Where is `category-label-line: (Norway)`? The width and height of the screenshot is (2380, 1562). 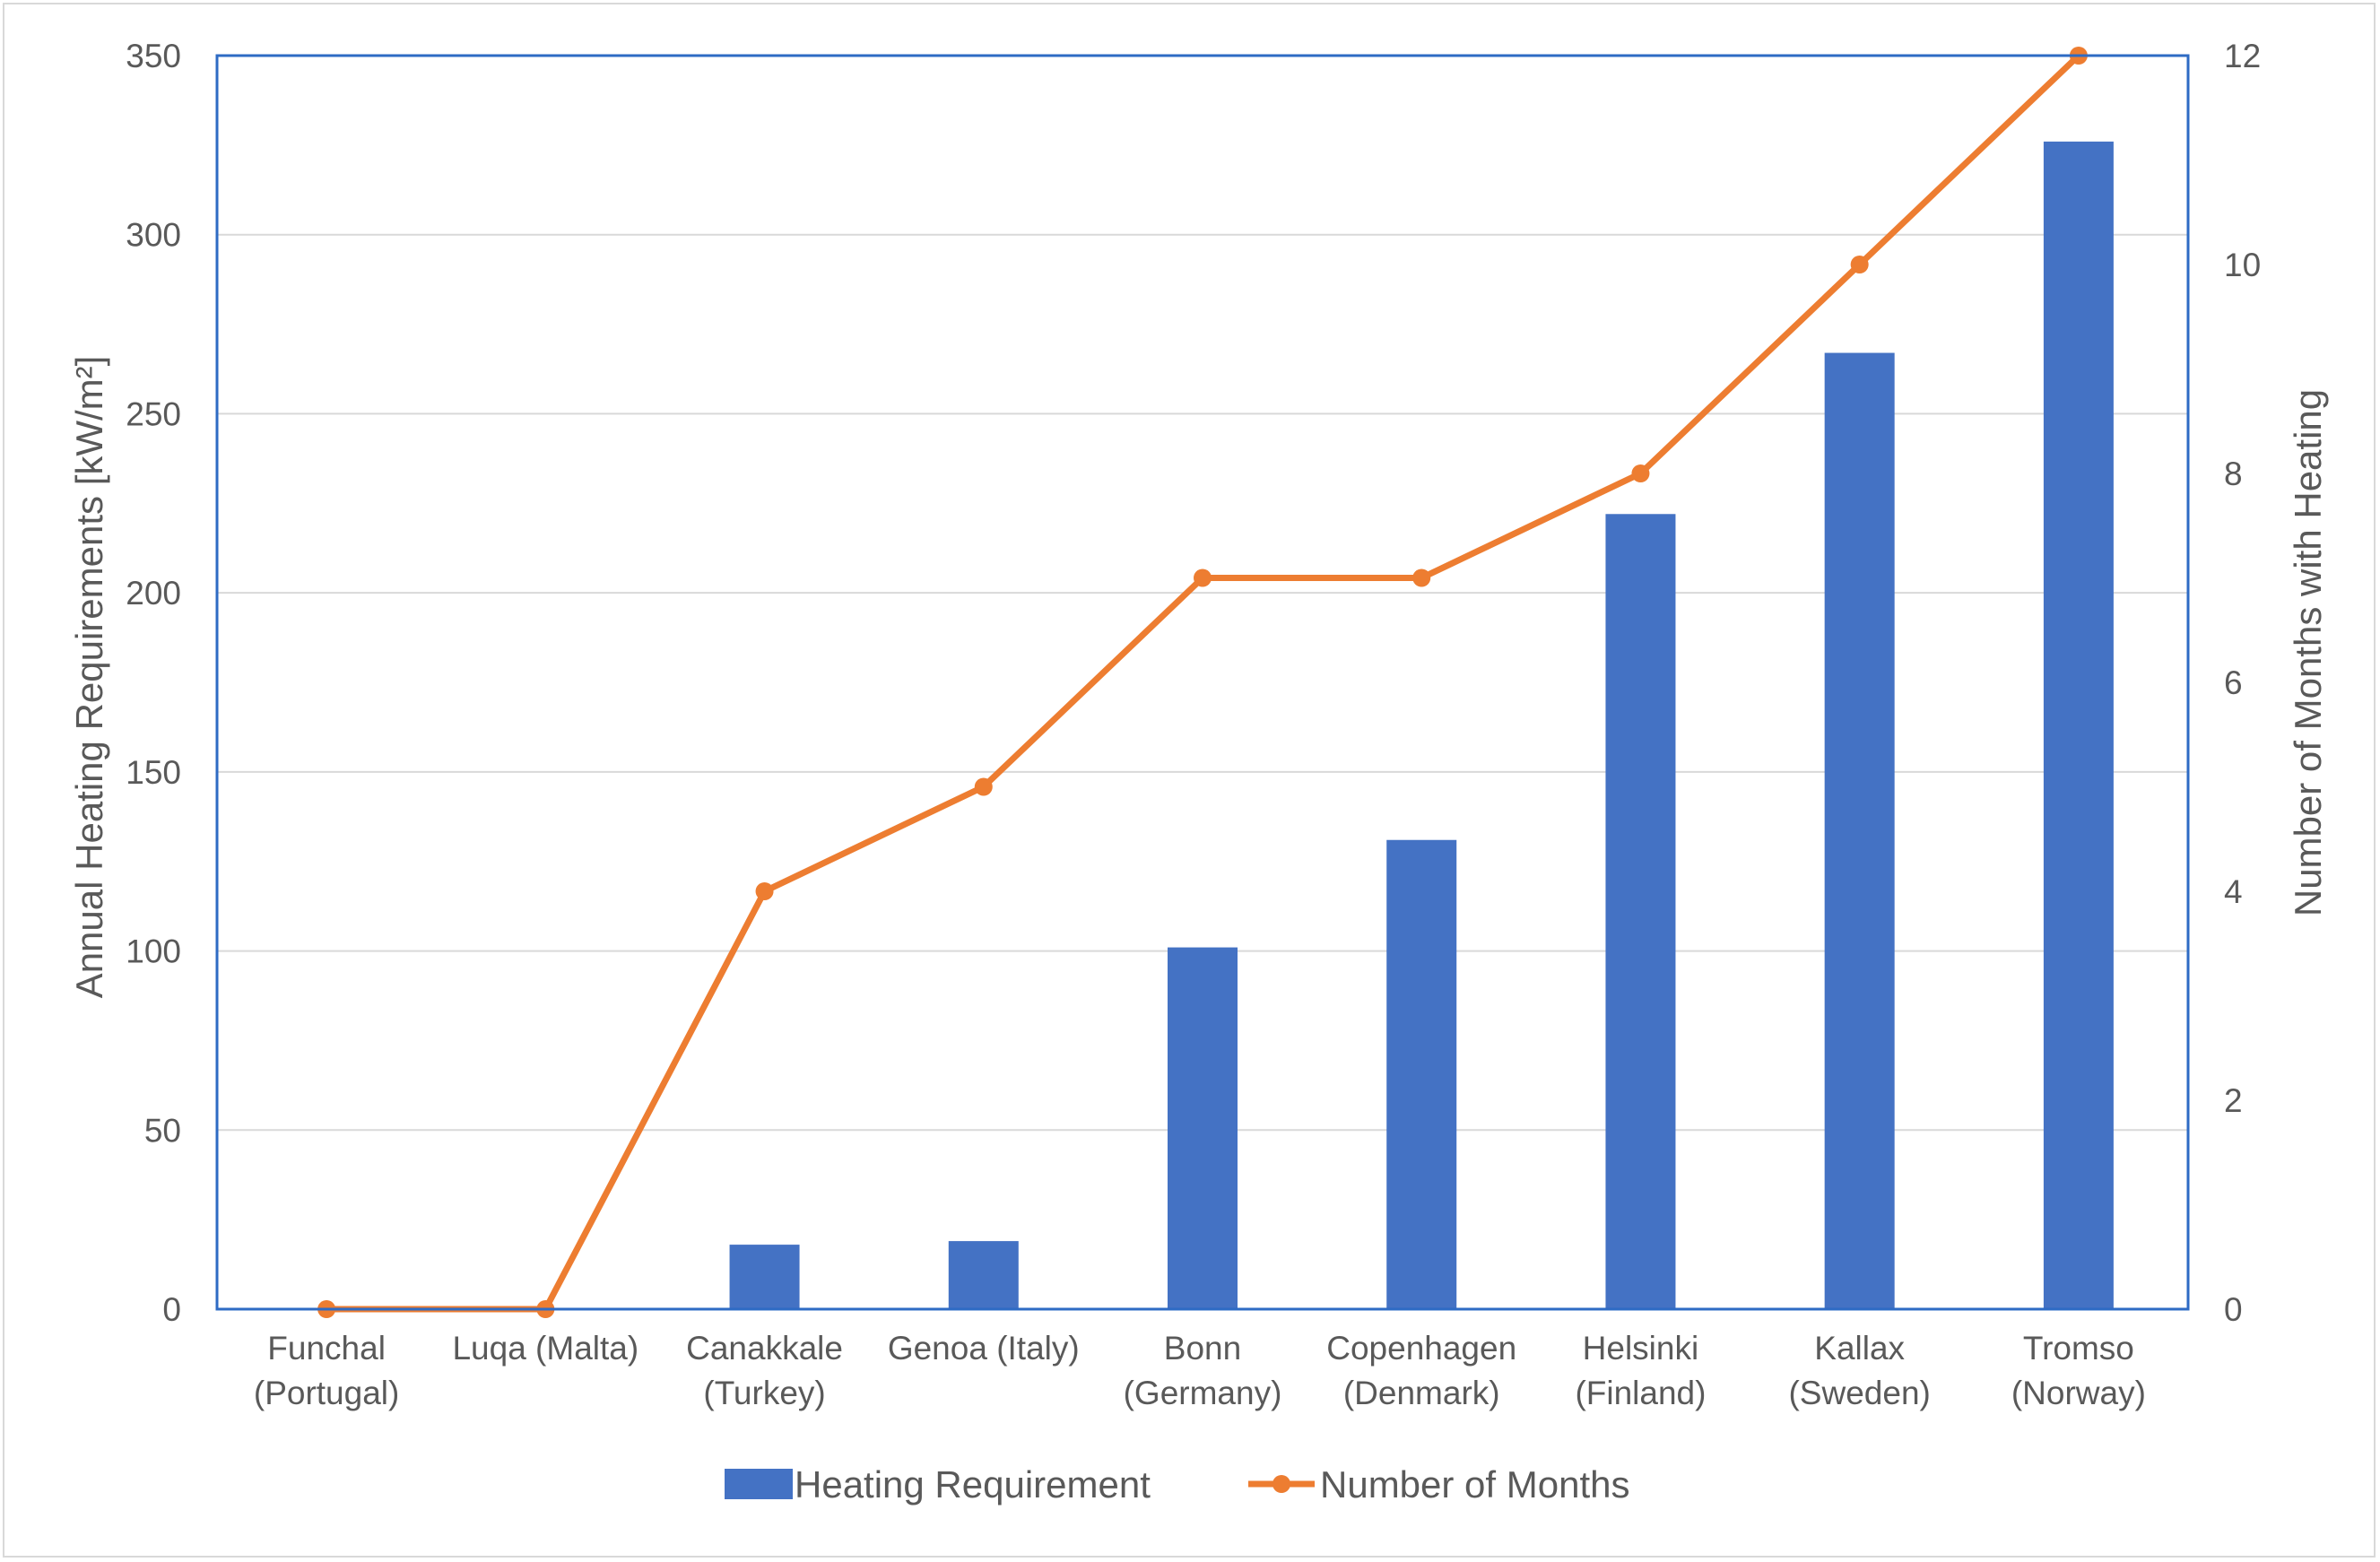 category-label-line: (Norway) is located at coordinates (2078, 1393).